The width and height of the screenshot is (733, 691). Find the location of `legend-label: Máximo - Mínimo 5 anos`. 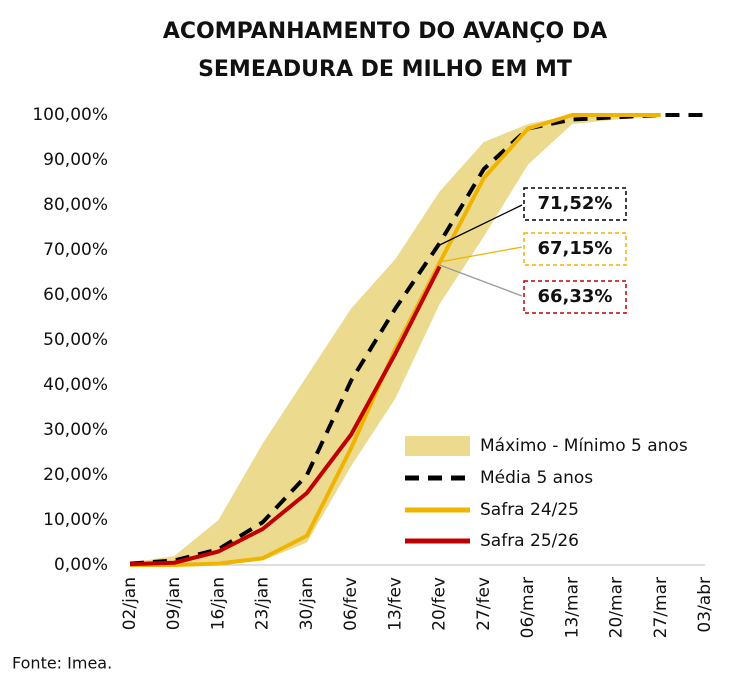

legend-label: Máximo - Mínimo 5 anos is located at coordinates (584, 446).